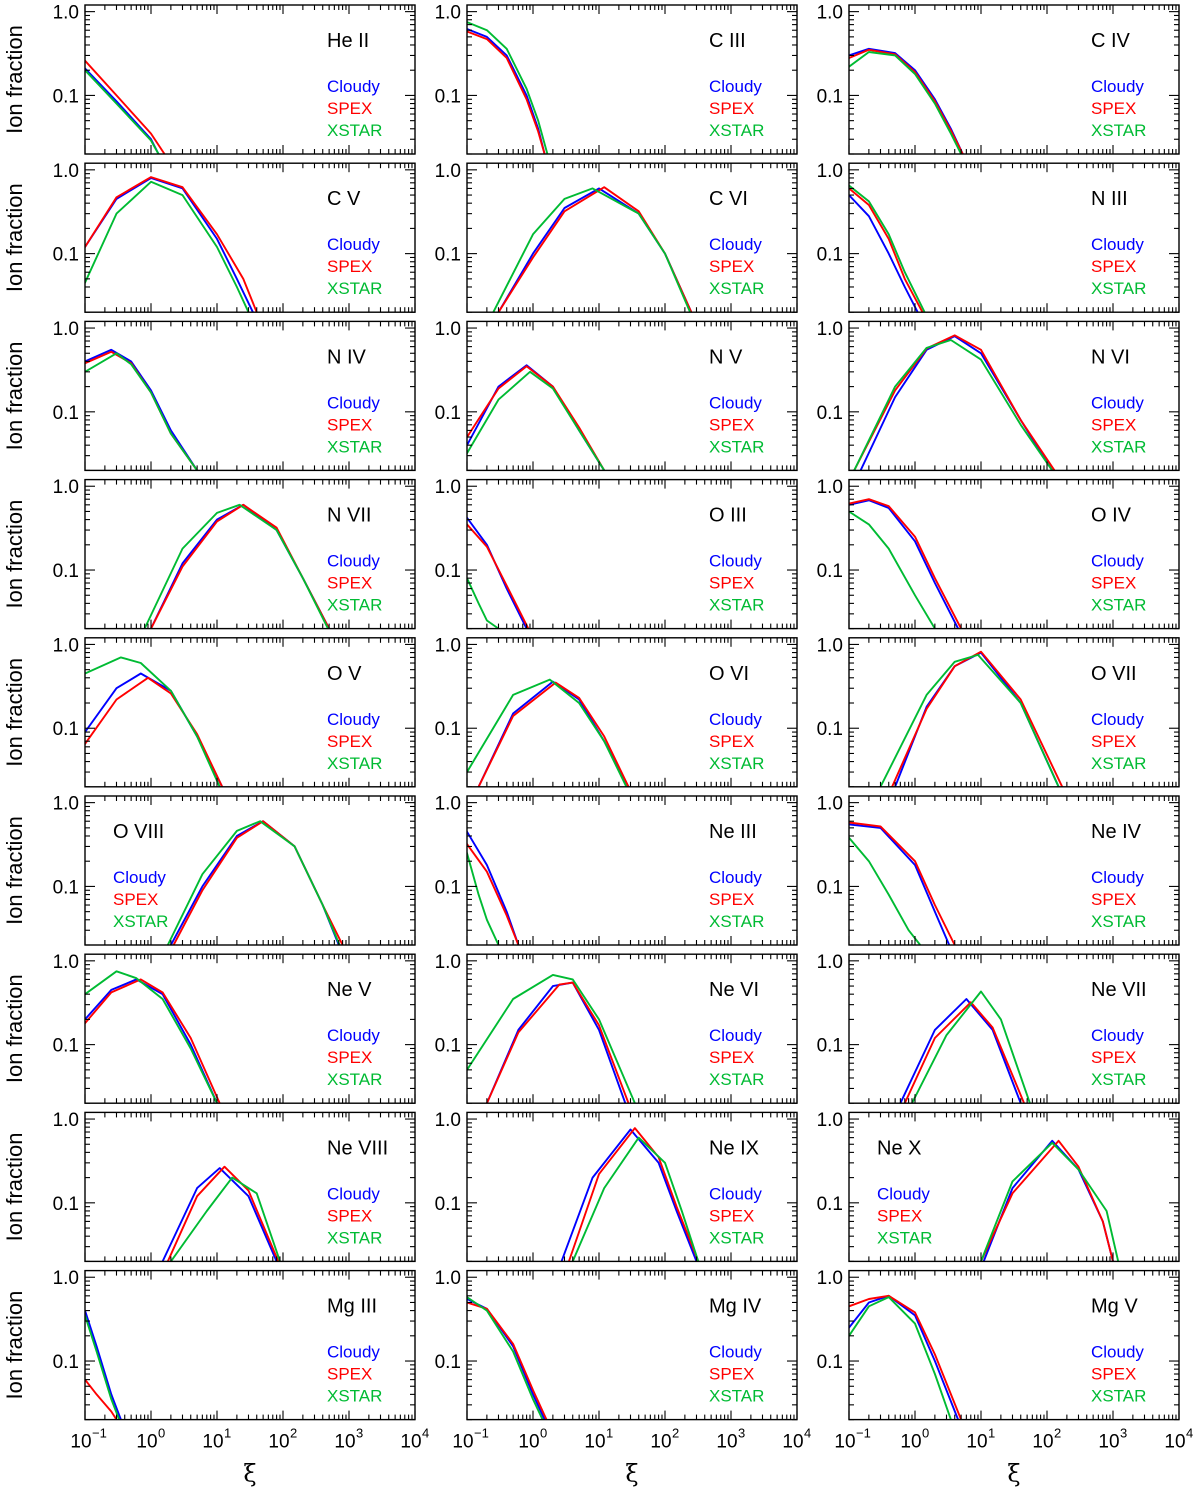 The height and width of the screenshot is (1492, 1200). I want to click on x-tick-label: 10 3, so click(348, 1439).